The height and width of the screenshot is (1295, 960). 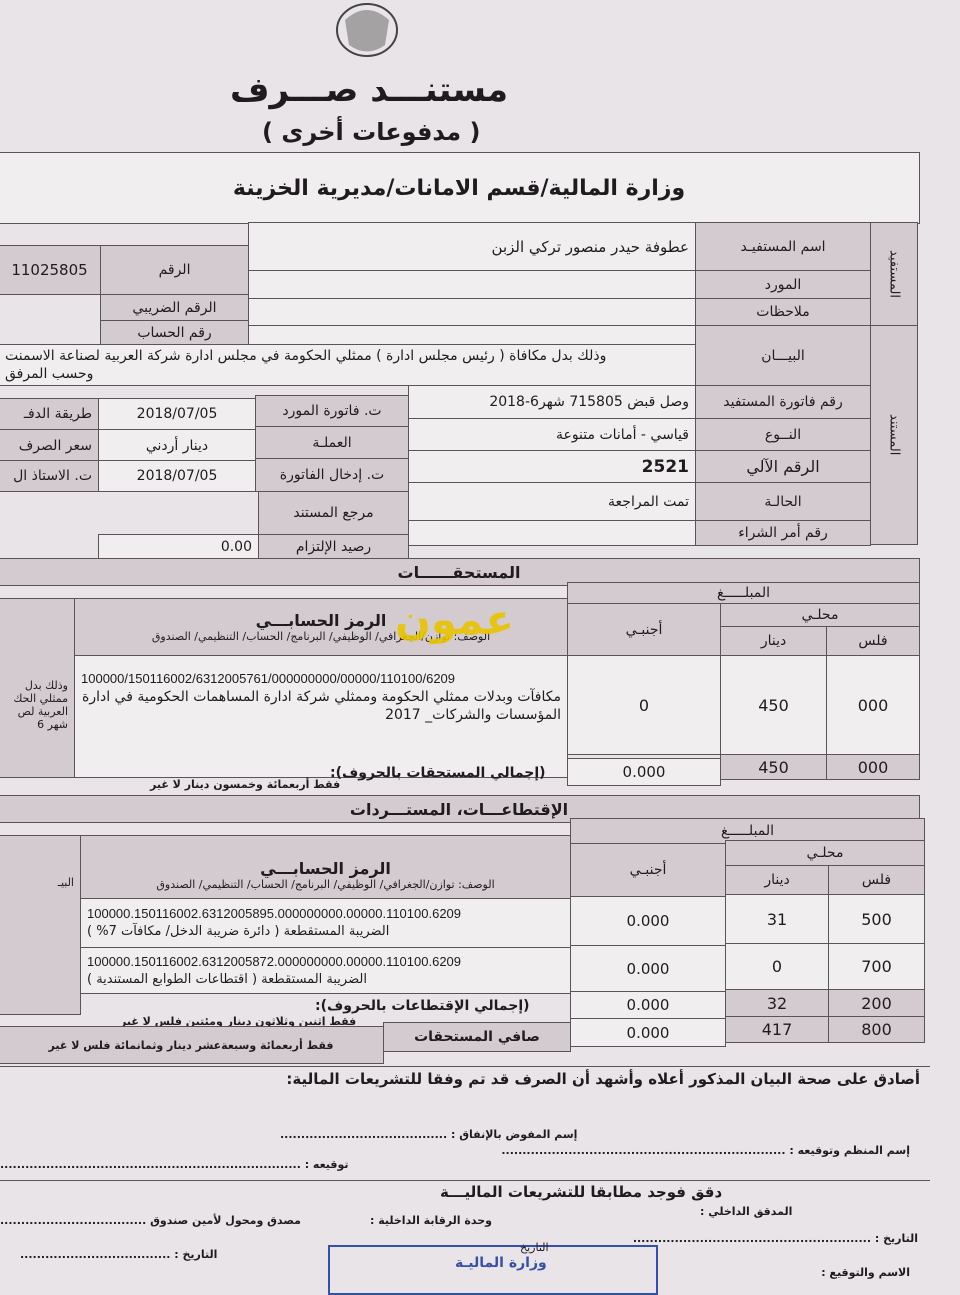 I want to click on net-label: صافي المستحقات, so click(x=477, y=1037).